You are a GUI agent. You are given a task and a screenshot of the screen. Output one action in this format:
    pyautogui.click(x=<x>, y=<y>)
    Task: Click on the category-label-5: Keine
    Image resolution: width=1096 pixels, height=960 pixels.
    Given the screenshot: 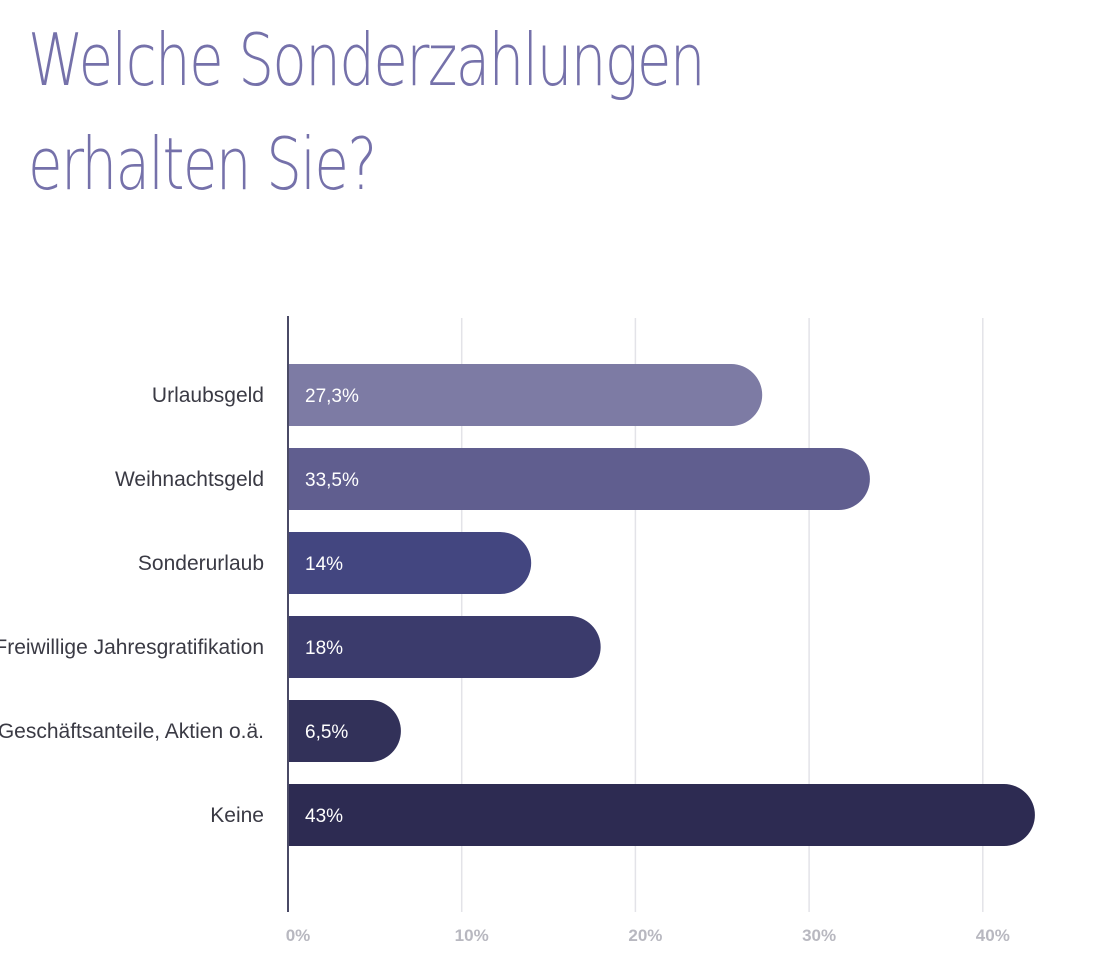 What is the action you would take?
    pyautogui.click(x=237, y=815)
    